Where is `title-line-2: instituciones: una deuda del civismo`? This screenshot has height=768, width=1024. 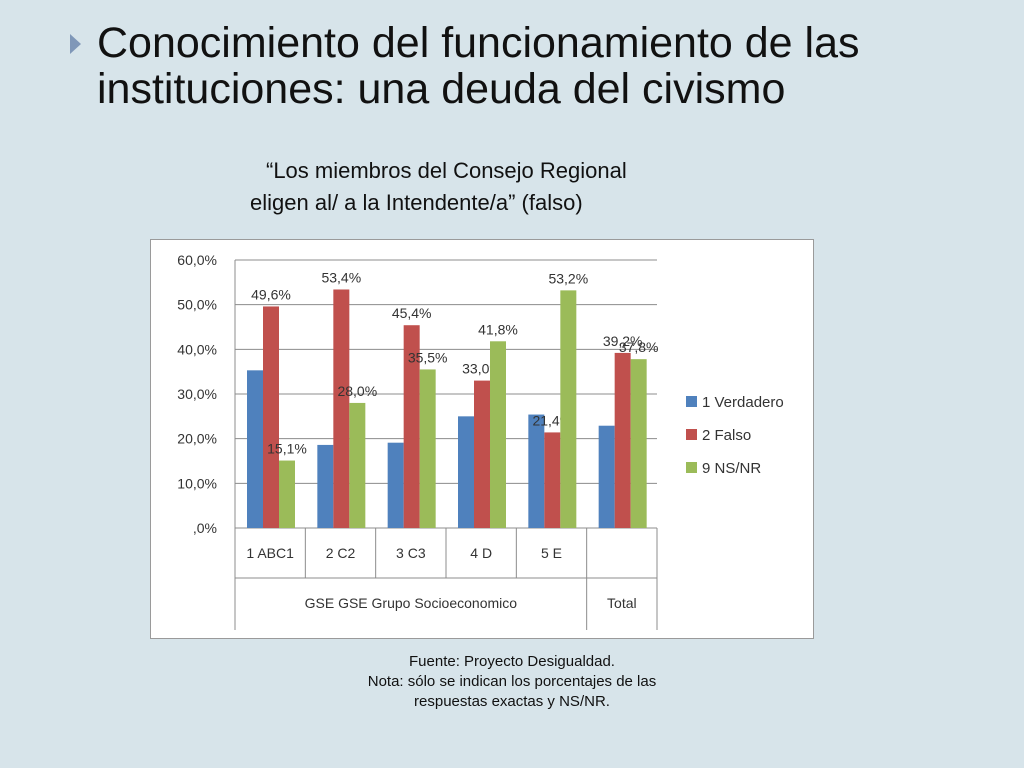
title-line-2: instituciones: una deuda del civismo is located at coordinates (441, 89).